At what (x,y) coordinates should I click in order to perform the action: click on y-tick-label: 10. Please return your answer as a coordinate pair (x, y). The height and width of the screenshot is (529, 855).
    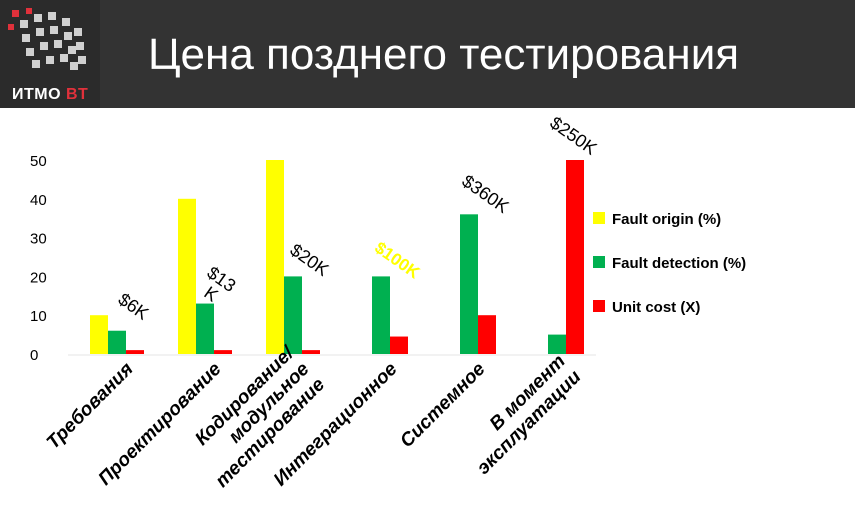
    Looking at the image, I should click on (38, 316).